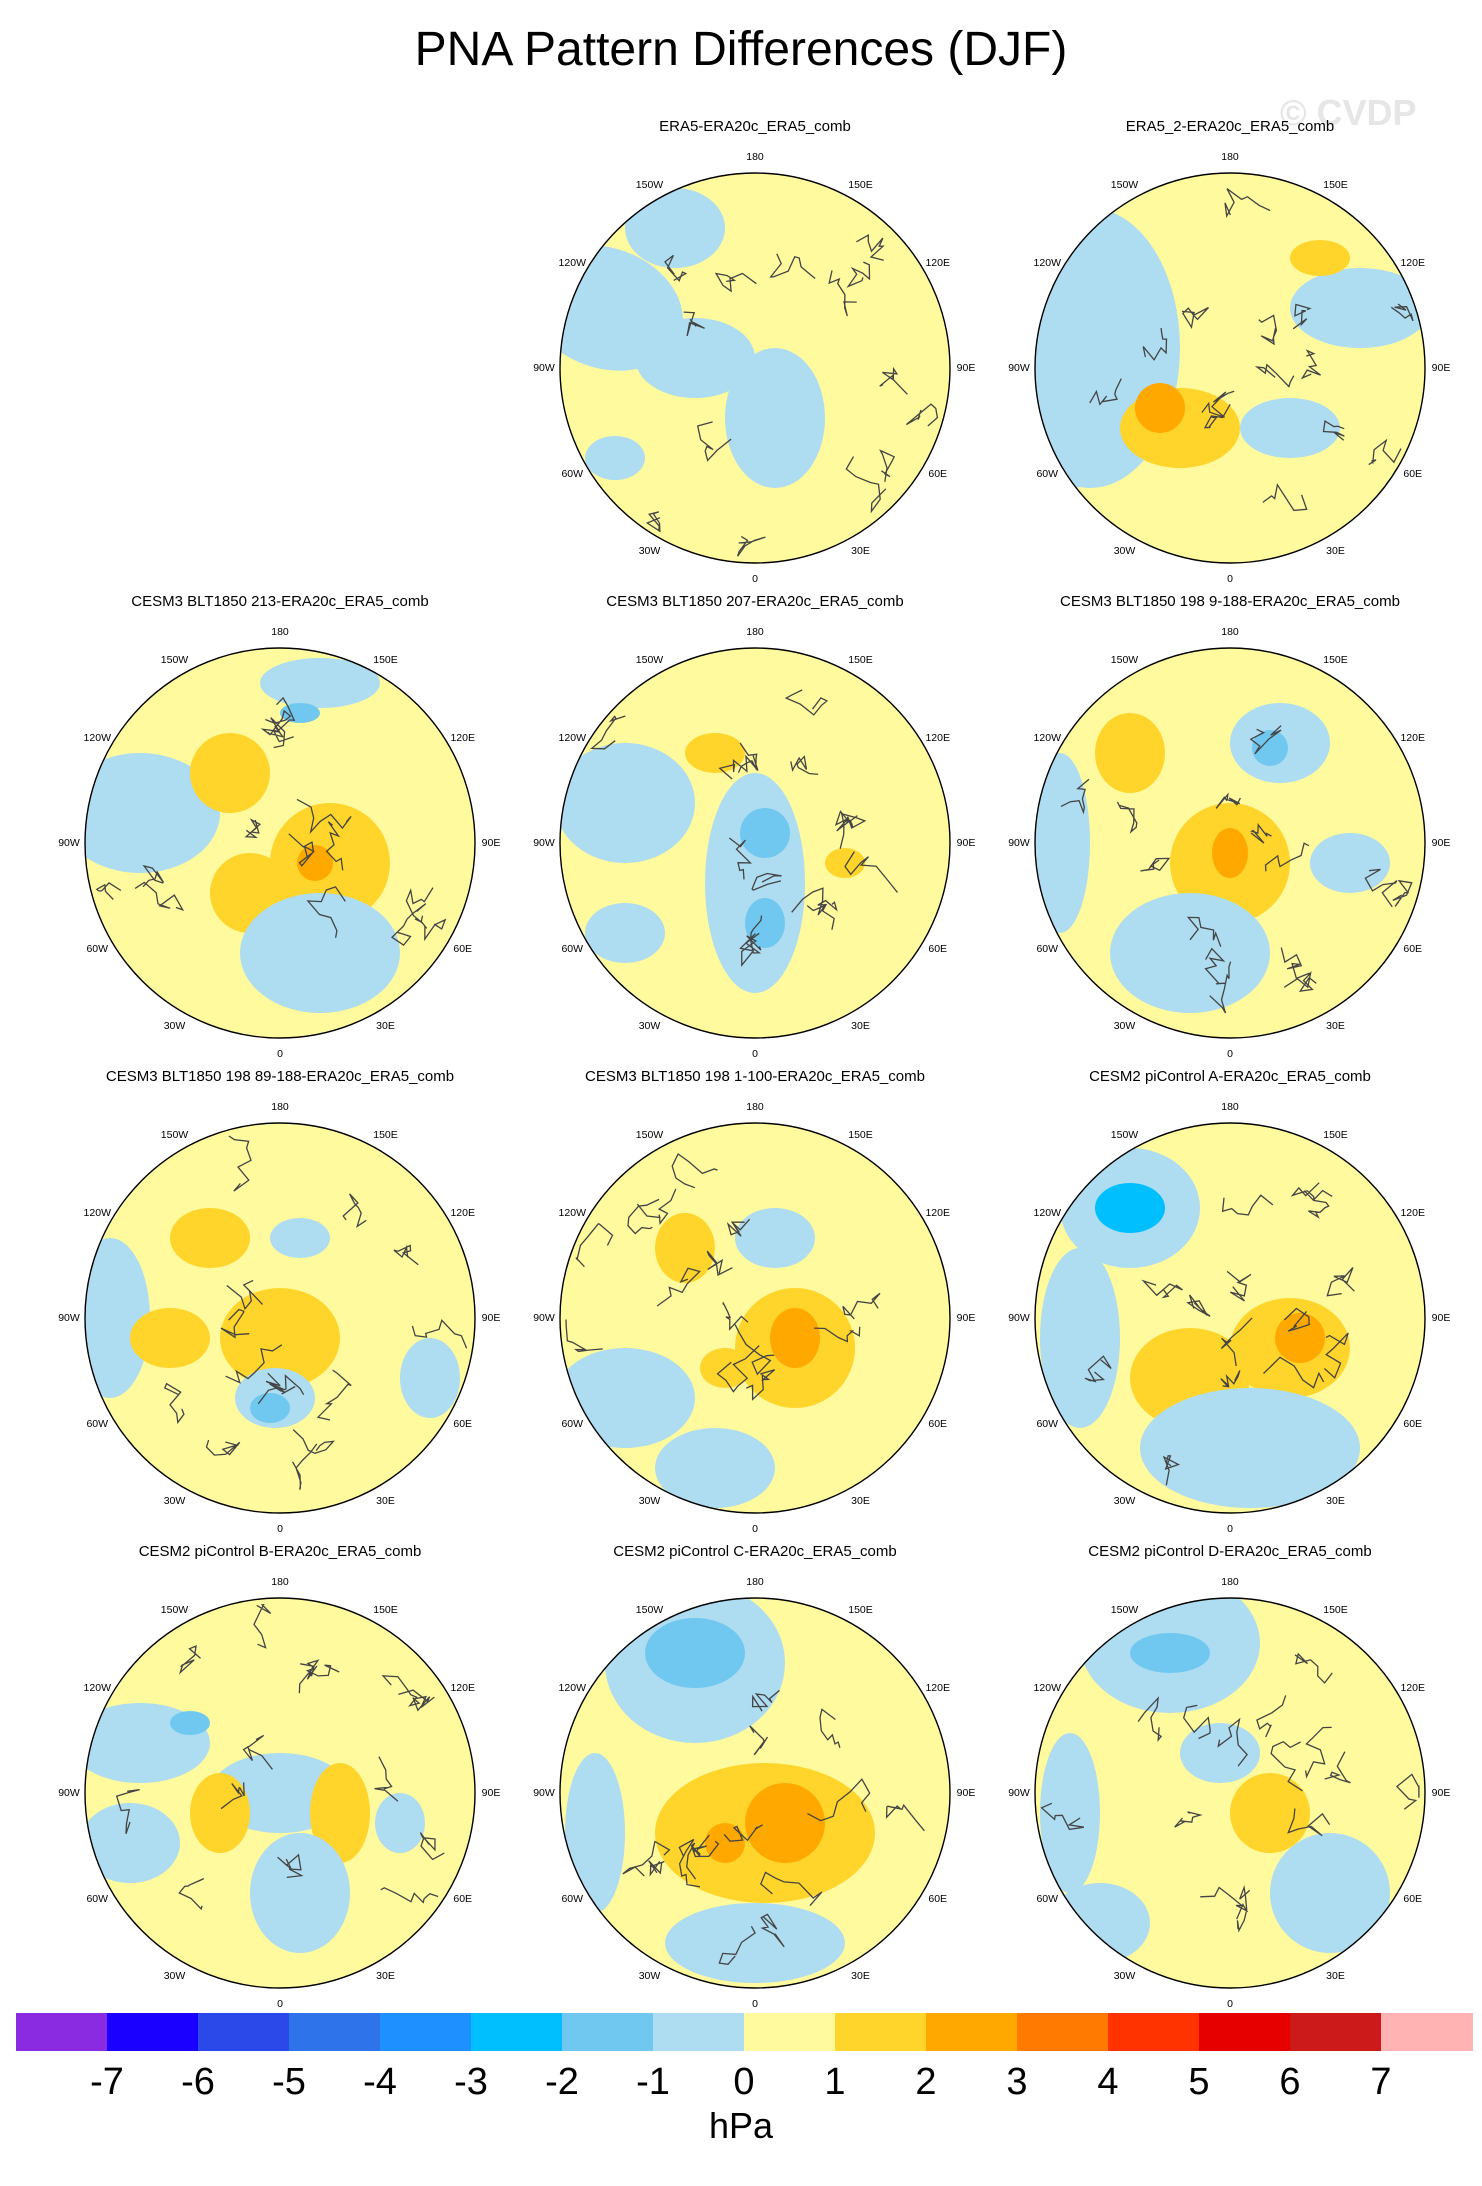 The image size is (1482, 2186). What do you see at coordinates (744, 2032) in the screenshot?
I see `colorbar` at bounding box center [744, 2032].